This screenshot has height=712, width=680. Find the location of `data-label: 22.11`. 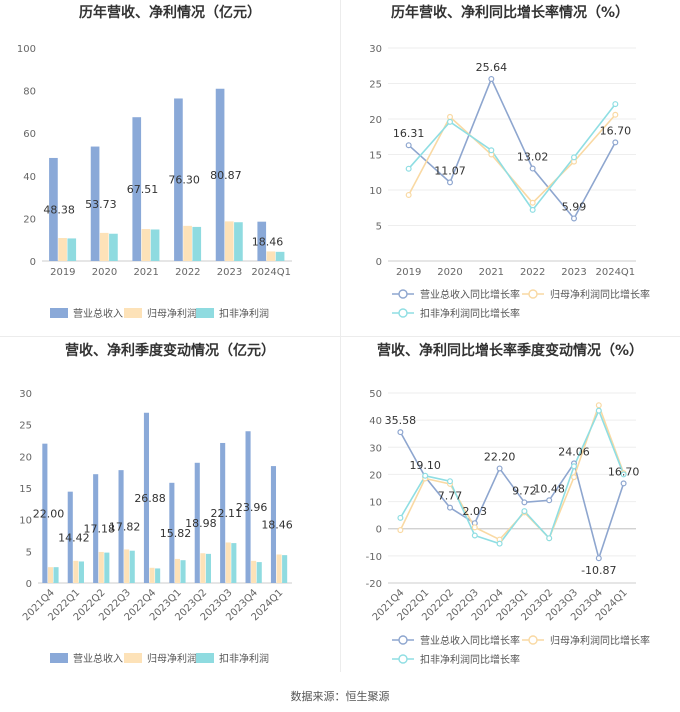

data-label: 22.11 is located at coordinates (227, 513).